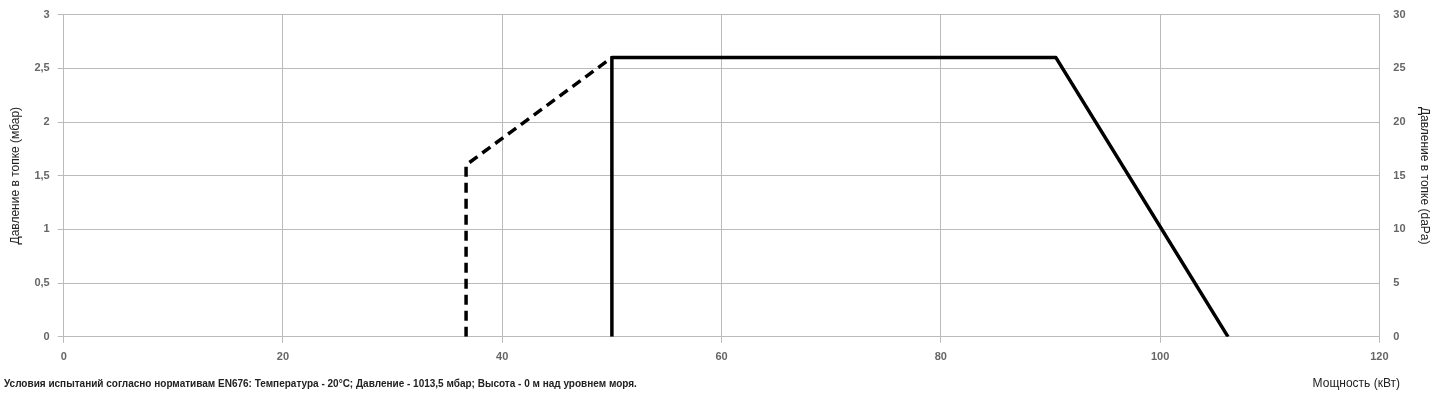  Describe the element at coordinates (46, 121) in the screenshot. I see `y-tick-label: 2` at that location.